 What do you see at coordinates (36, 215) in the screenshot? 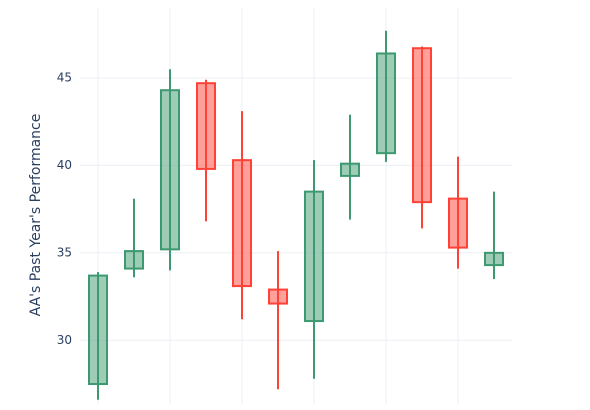
I see `y-axis-title: AA's Past Year's Performance` at bounding box center [36, 215].